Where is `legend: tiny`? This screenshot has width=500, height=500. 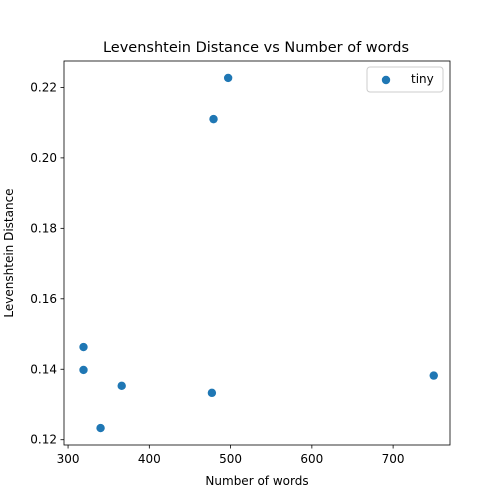
legend: tiny is located at coordinates (405, 79).